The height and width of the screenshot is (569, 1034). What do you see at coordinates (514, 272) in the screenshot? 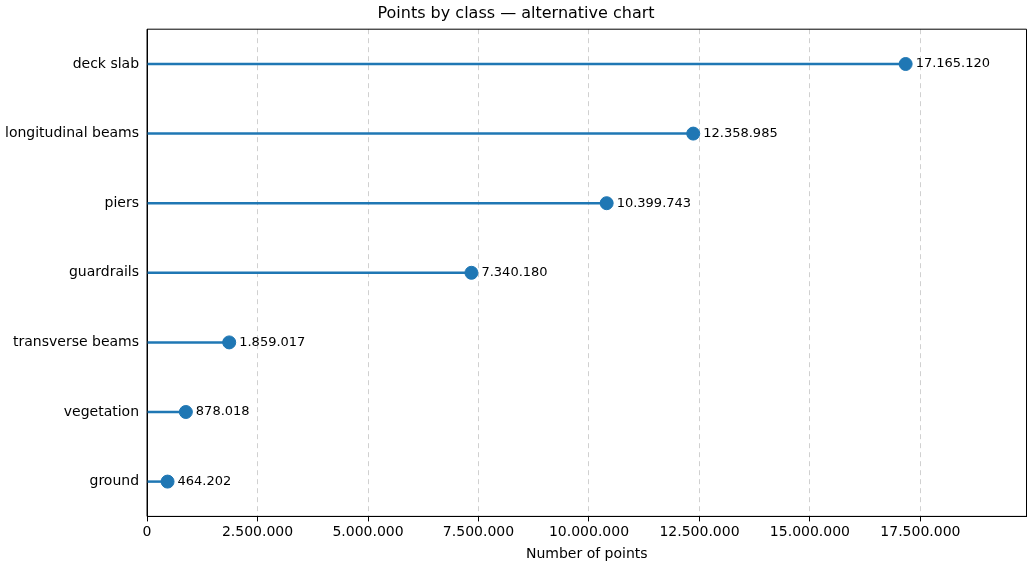
I see `data-label: 7.340.180` at bounding box center [514, 272].